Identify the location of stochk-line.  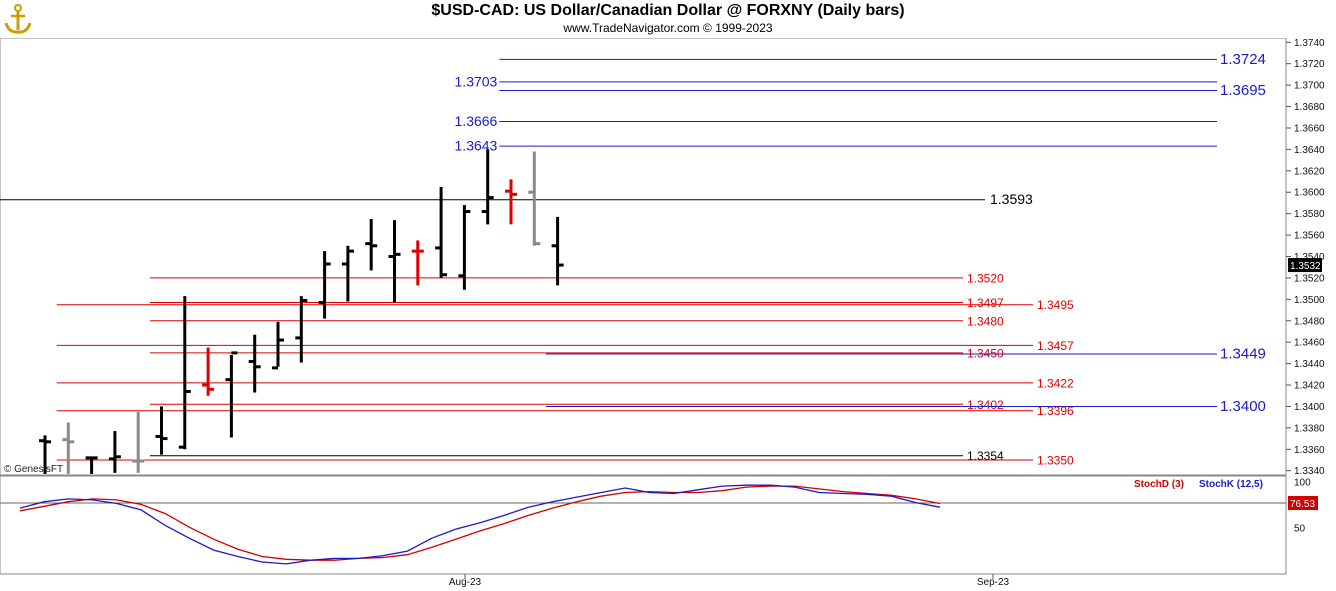
(480, 524).